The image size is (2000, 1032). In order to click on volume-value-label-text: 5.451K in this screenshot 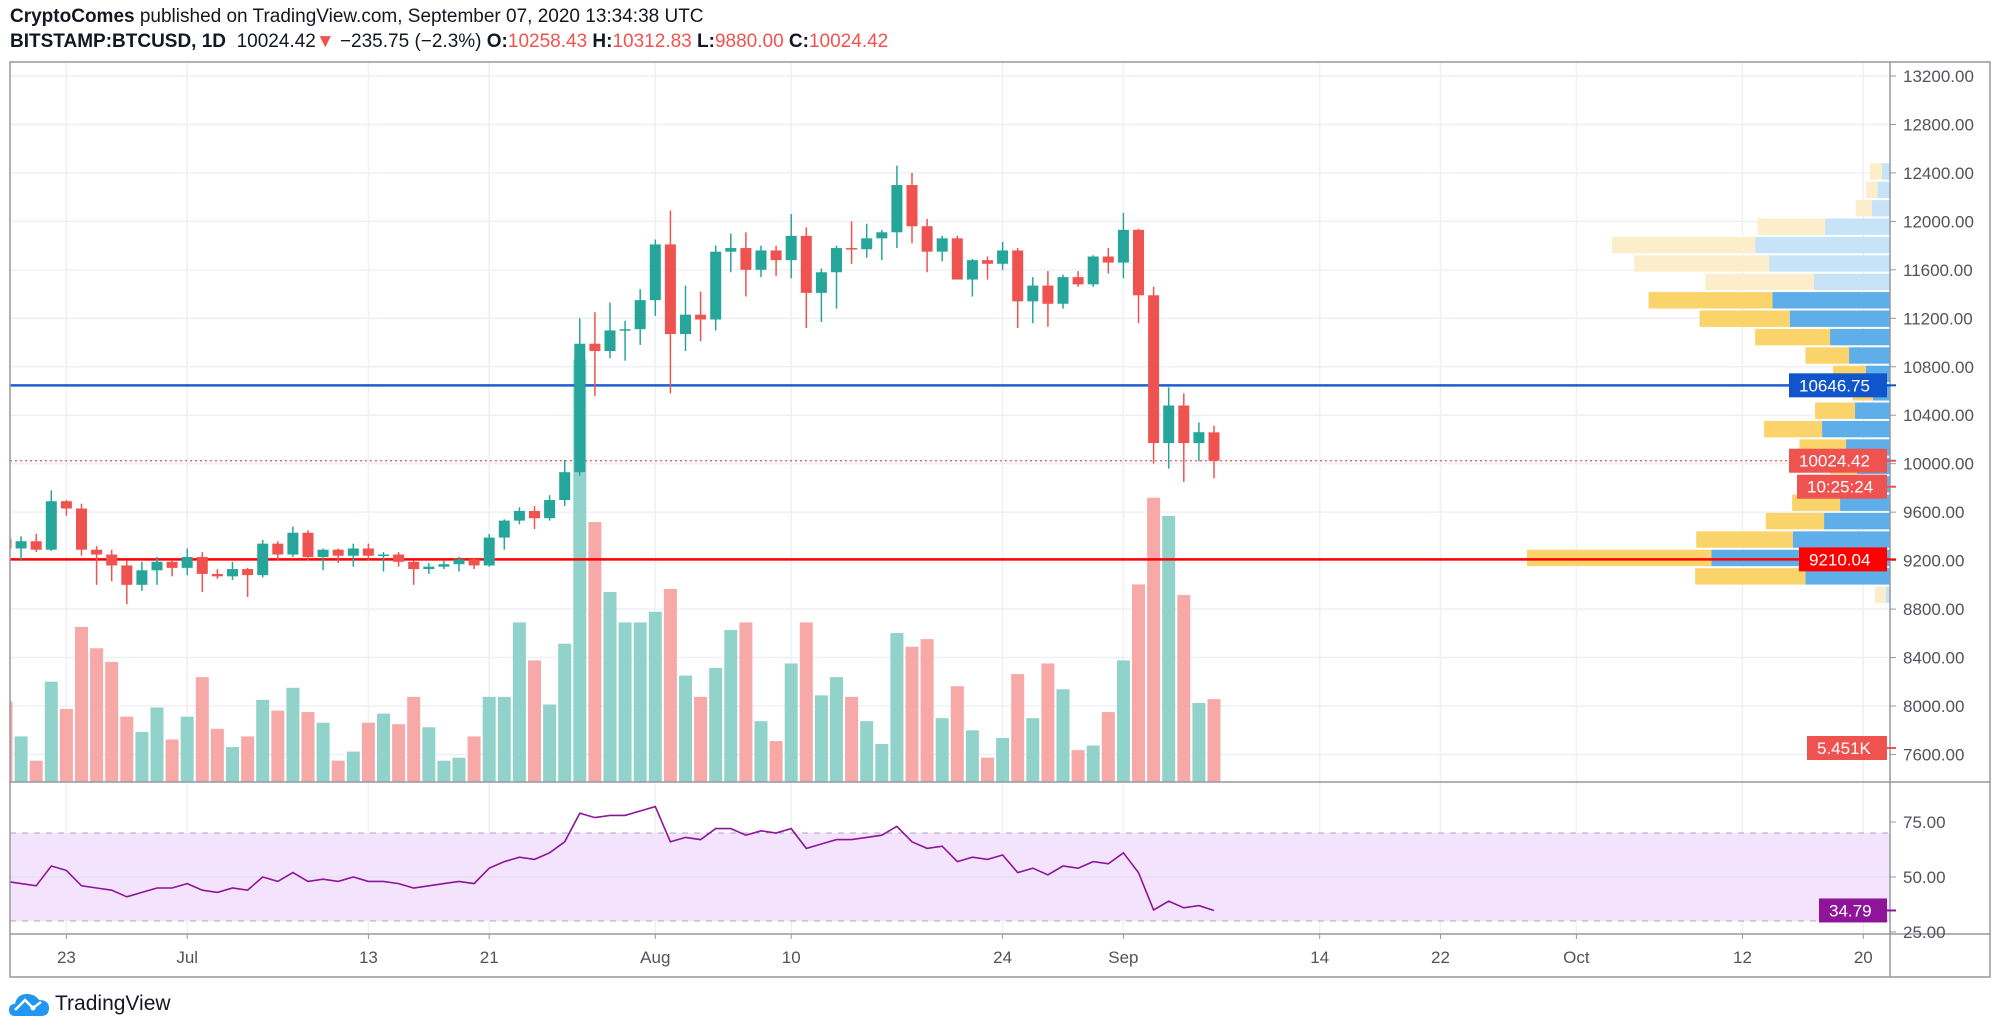, I will do `click(1844, 748)`.